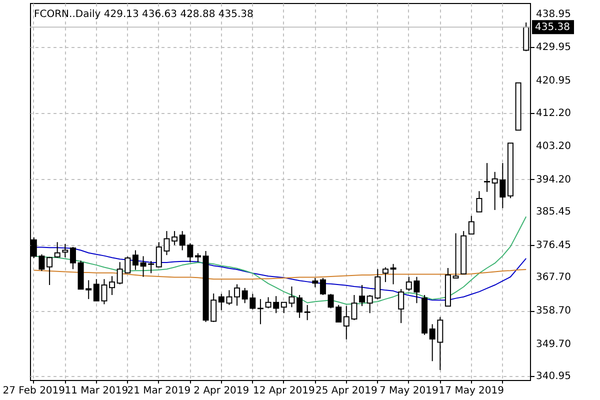  What do you see at coordinates (553, 80) in the screenshot?
I see `y-tick-label: 420.95` at bounding box center [553, 80].